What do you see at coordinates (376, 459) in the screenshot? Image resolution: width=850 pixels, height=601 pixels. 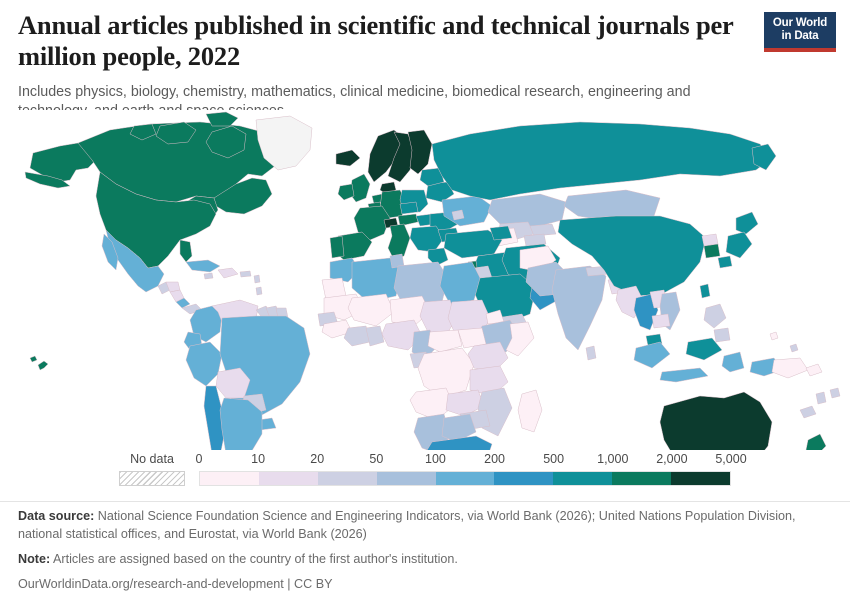 I see `legend-tick-3: 50` at bounding box center [376, 459].